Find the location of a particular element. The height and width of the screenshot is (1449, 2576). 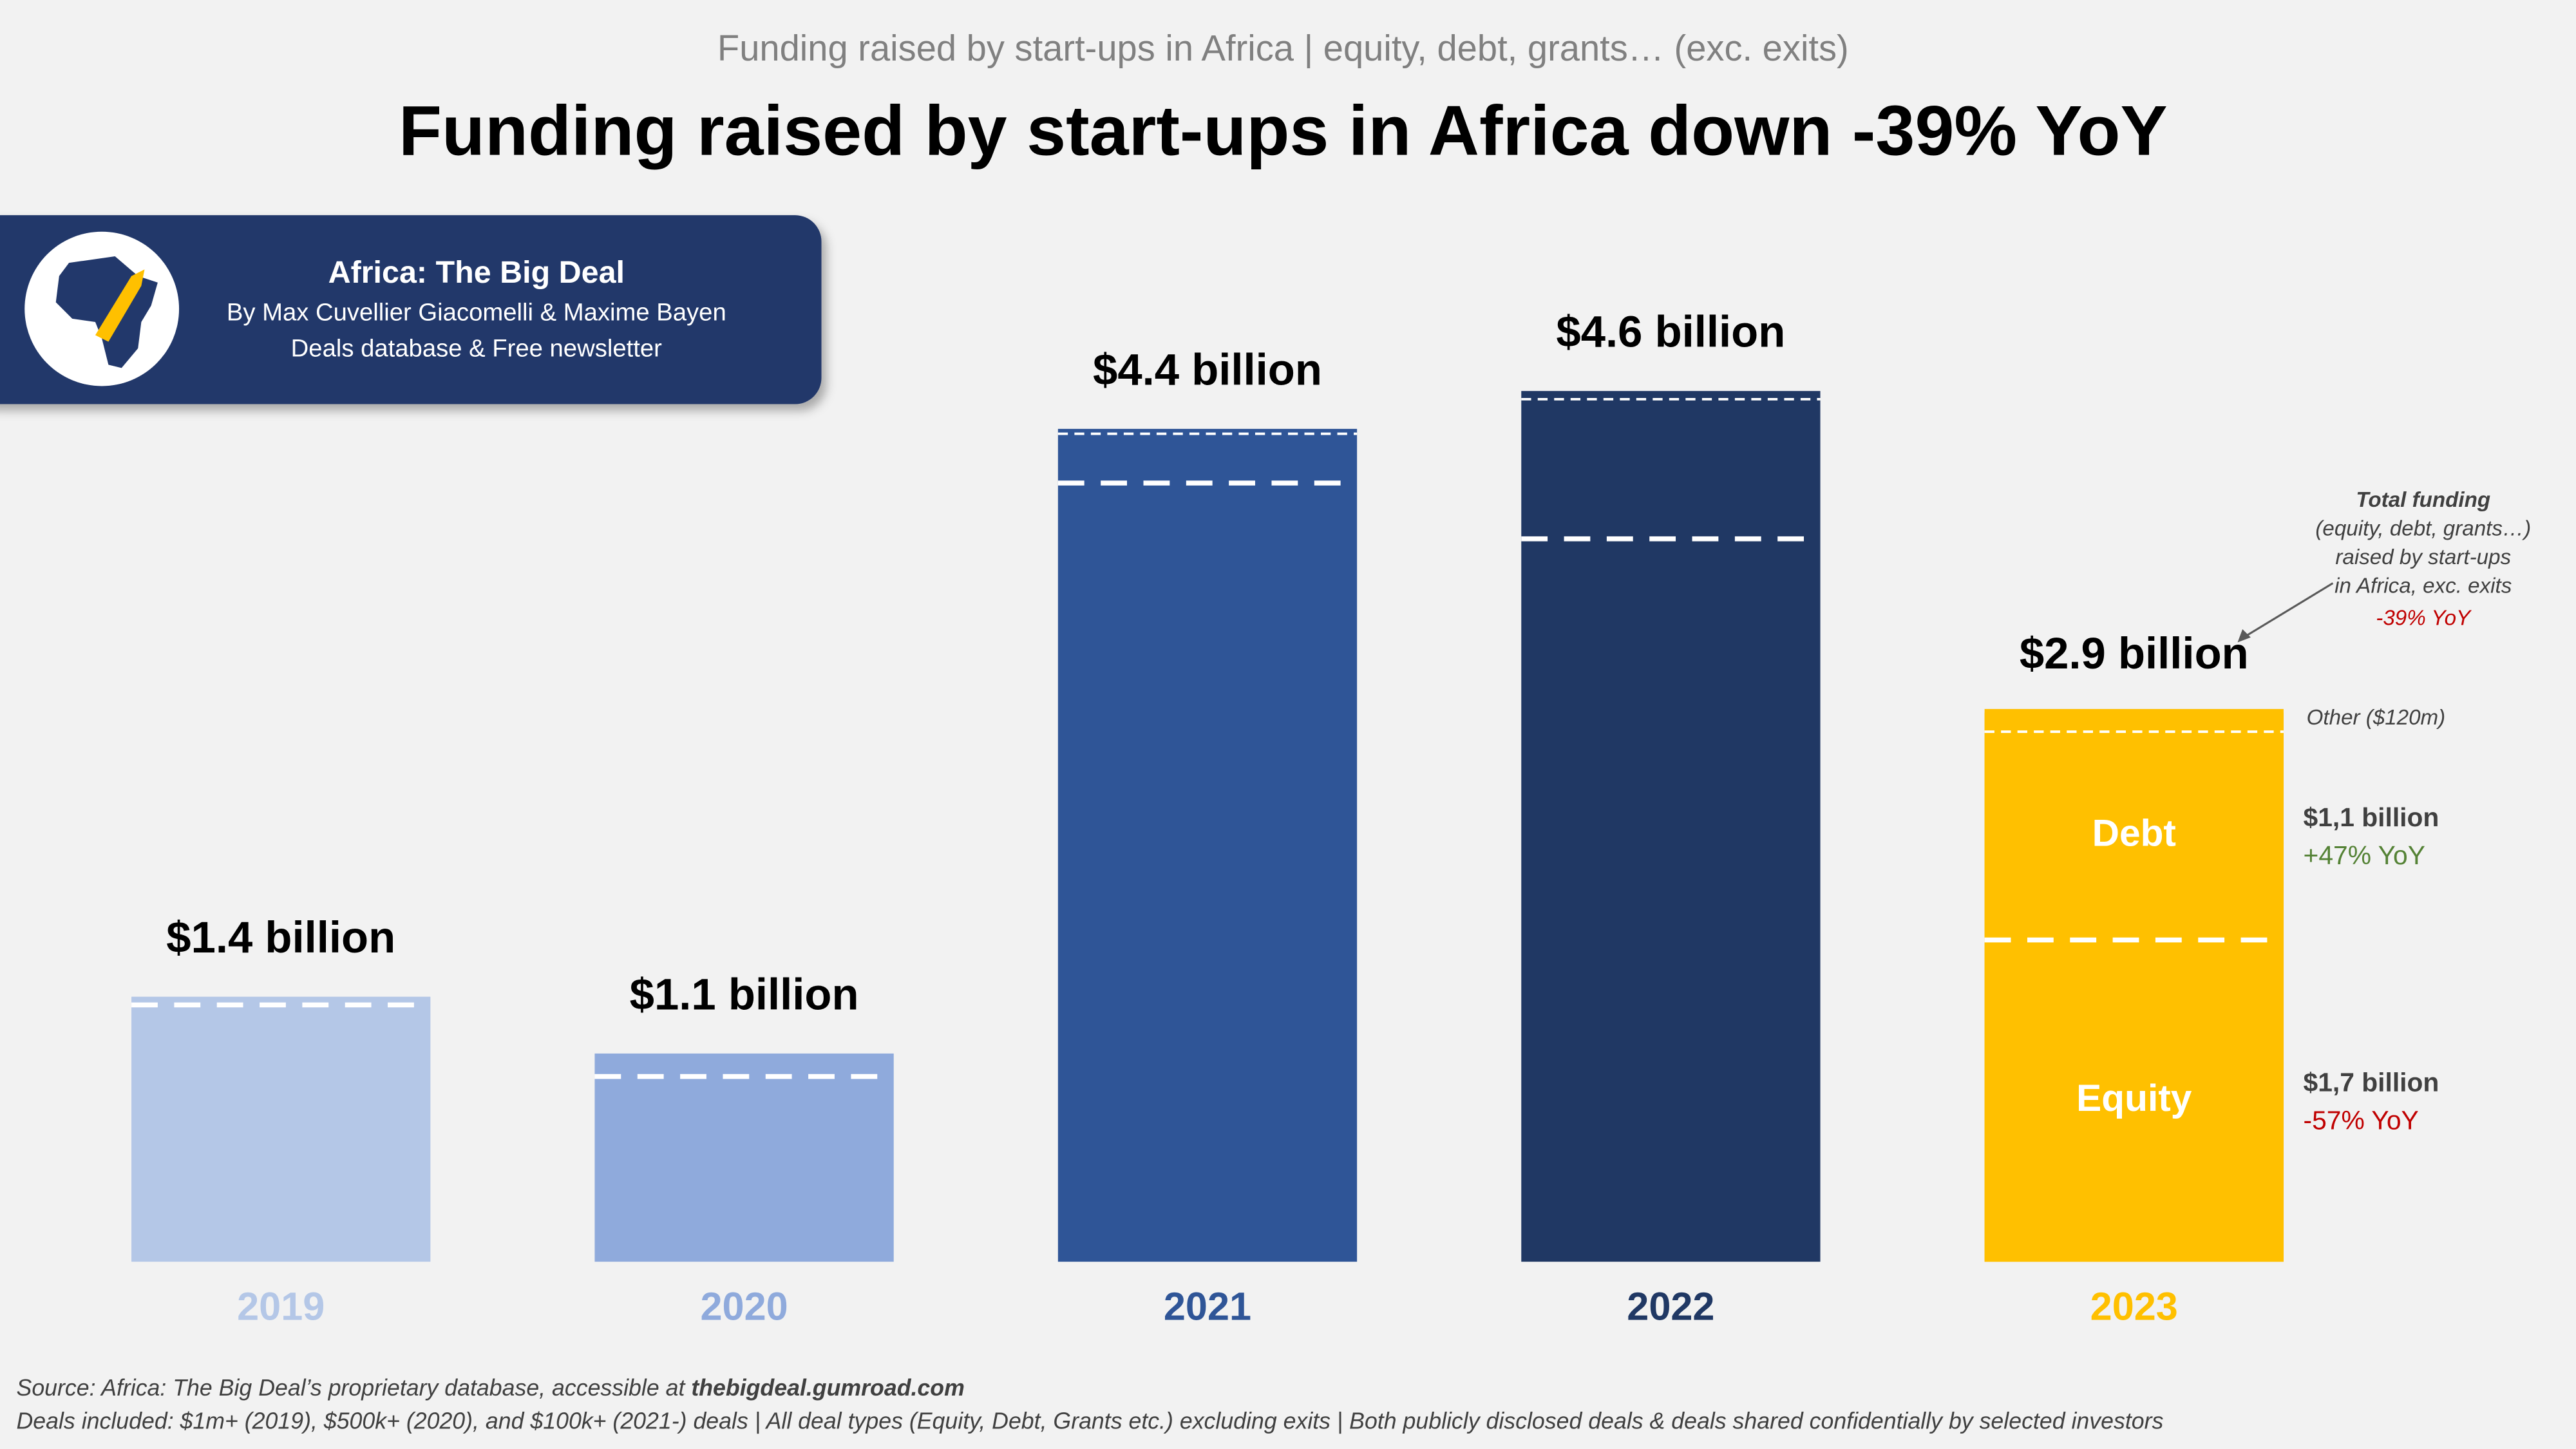

x-tick-label: 2019 is located at coordinates (281, 1306).